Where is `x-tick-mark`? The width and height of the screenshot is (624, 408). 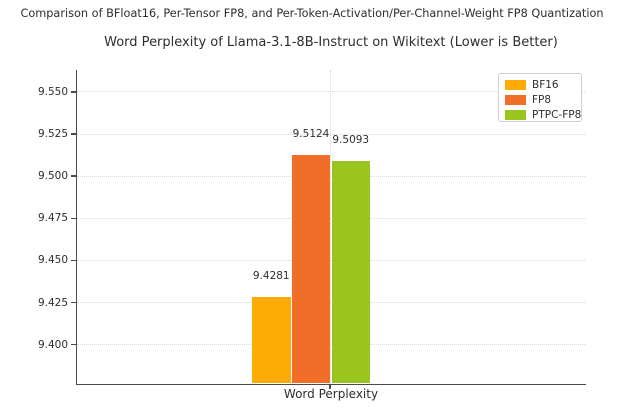 x-tick-mark is located at coordinates (330, 387).